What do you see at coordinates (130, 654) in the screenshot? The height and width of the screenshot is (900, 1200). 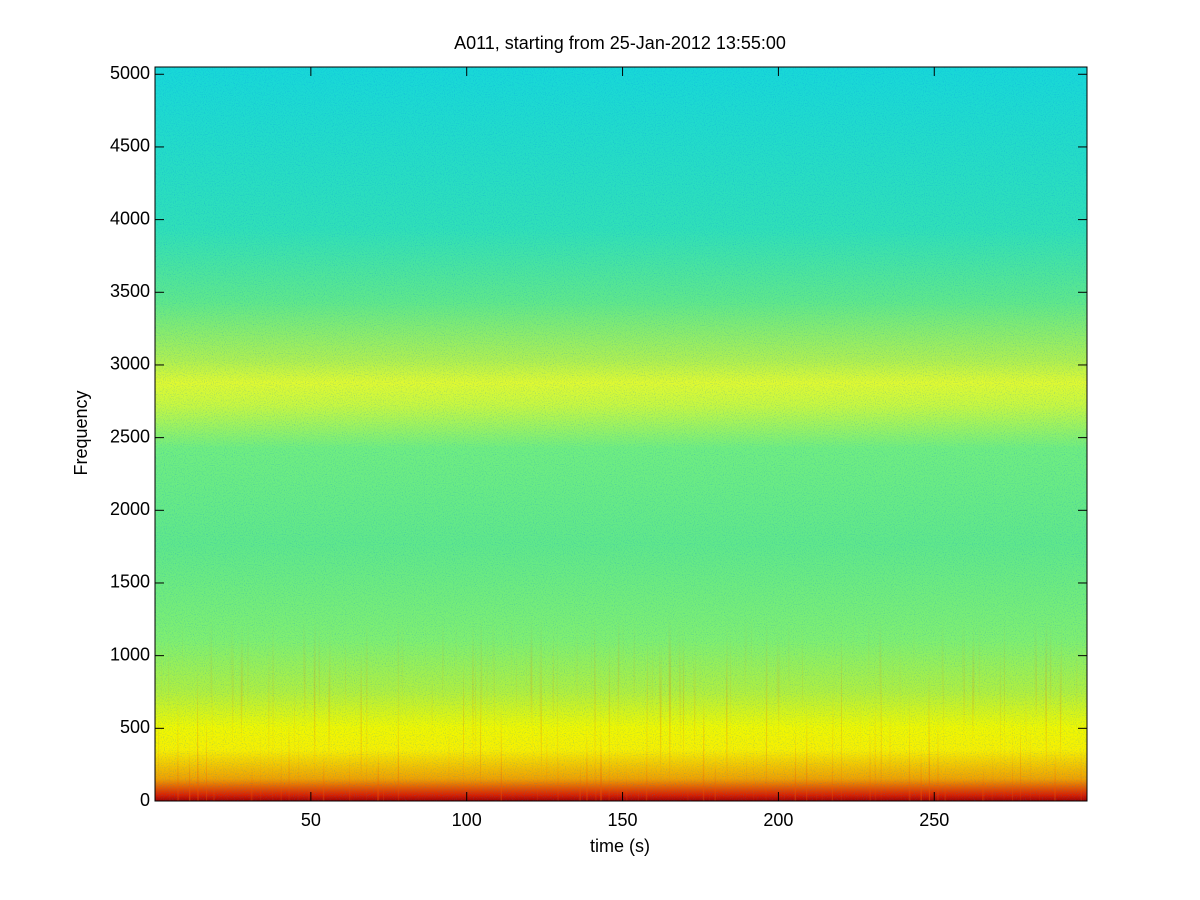 I see `y-tick-label: 1000` at bounding box center [130, 654].